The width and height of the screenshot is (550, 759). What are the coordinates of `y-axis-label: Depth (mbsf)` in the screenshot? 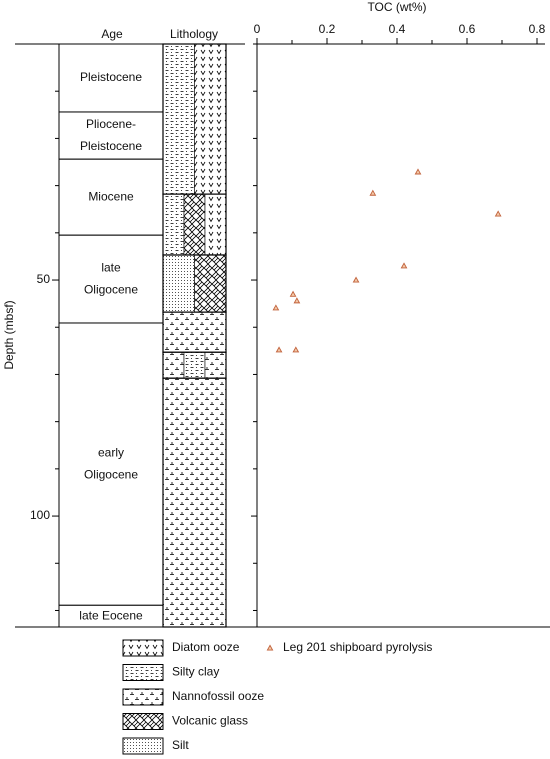 It's located at (9, 334).